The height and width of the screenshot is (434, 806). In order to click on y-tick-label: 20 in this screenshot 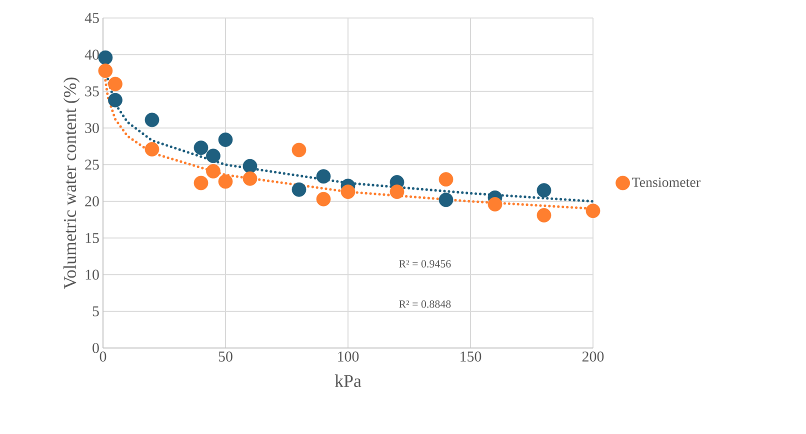, I will do `click(92, 201)`.